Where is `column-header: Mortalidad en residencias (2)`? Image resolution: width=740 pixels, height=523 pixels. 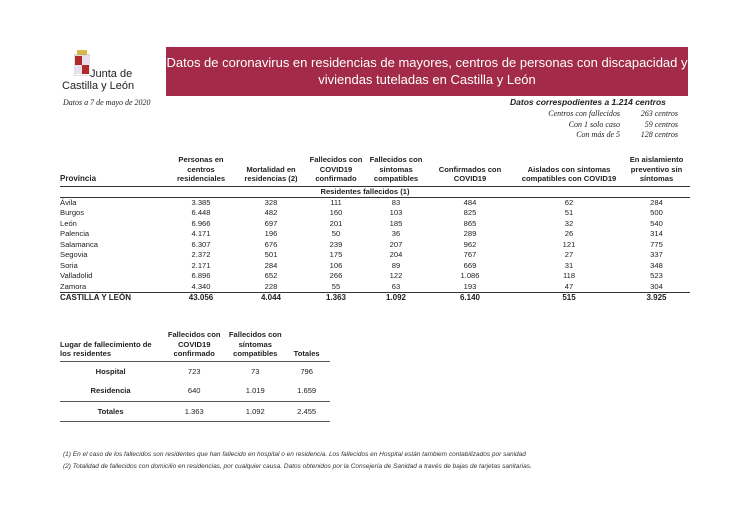 column-header: Mortalidad en residencias (2) is located at coordinates (271, 171).